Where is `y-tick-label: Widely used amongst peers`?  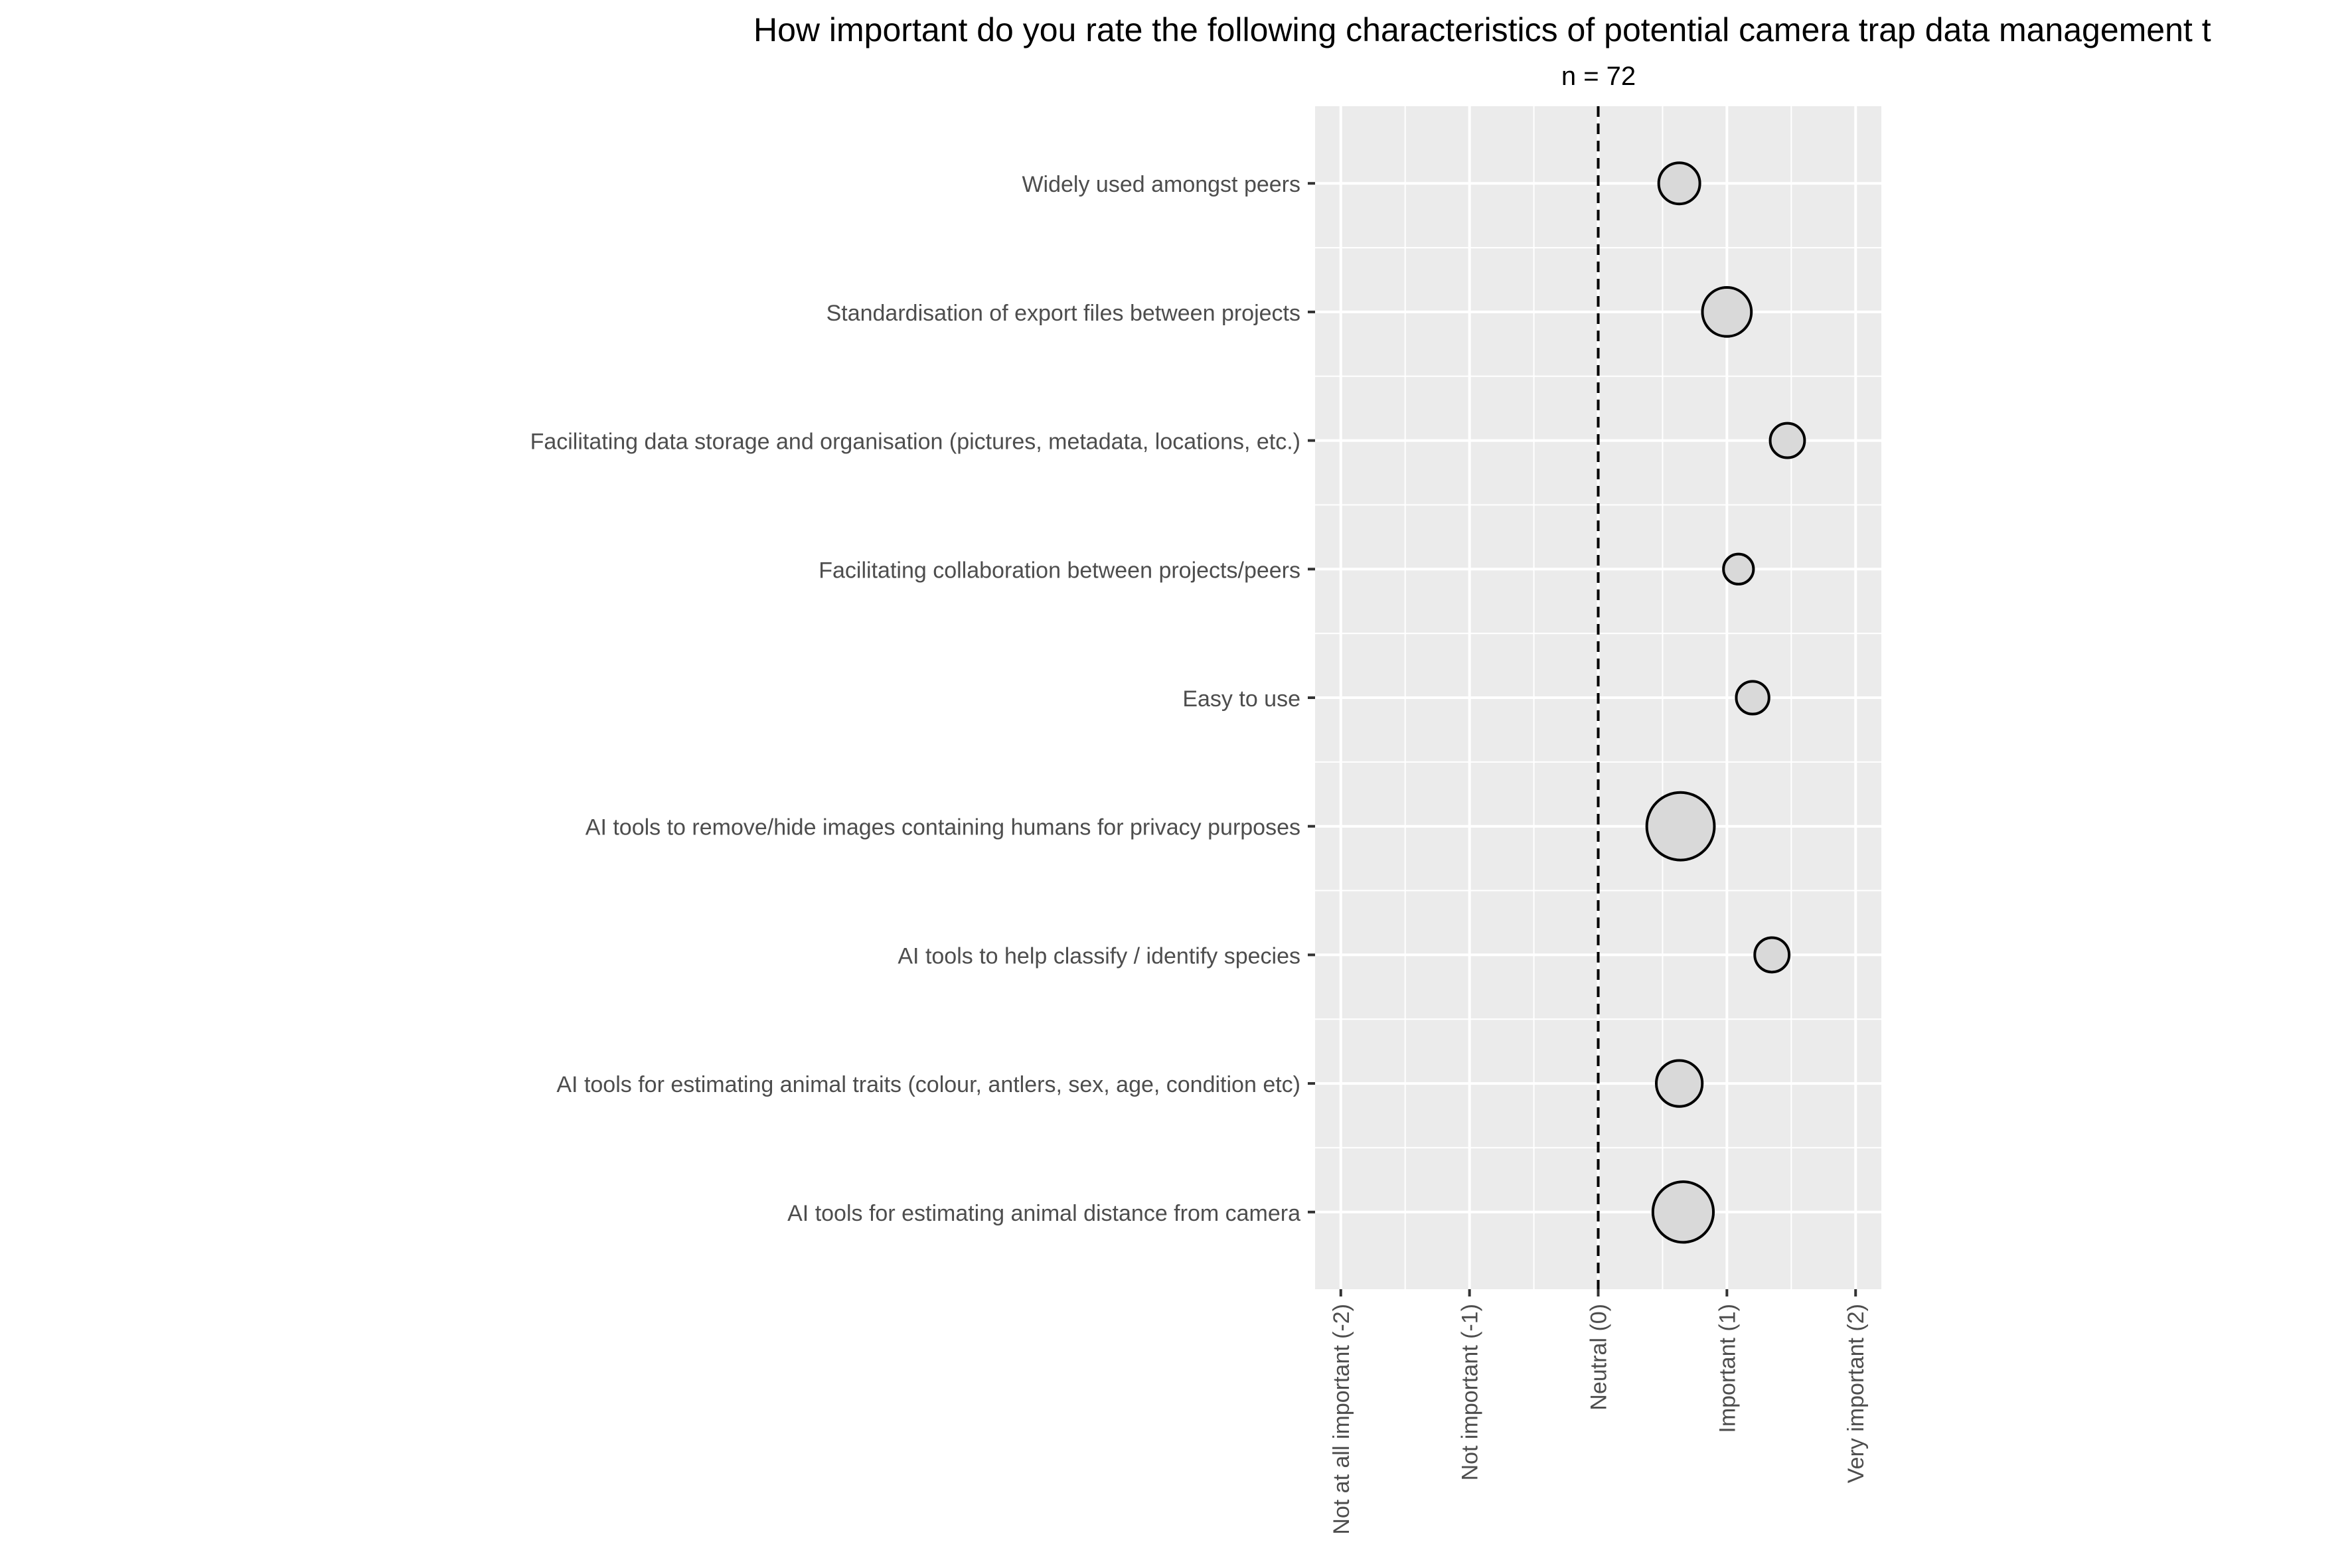
y-tick-label: Widely used amongst peers is located at coordinates (1161, 184).